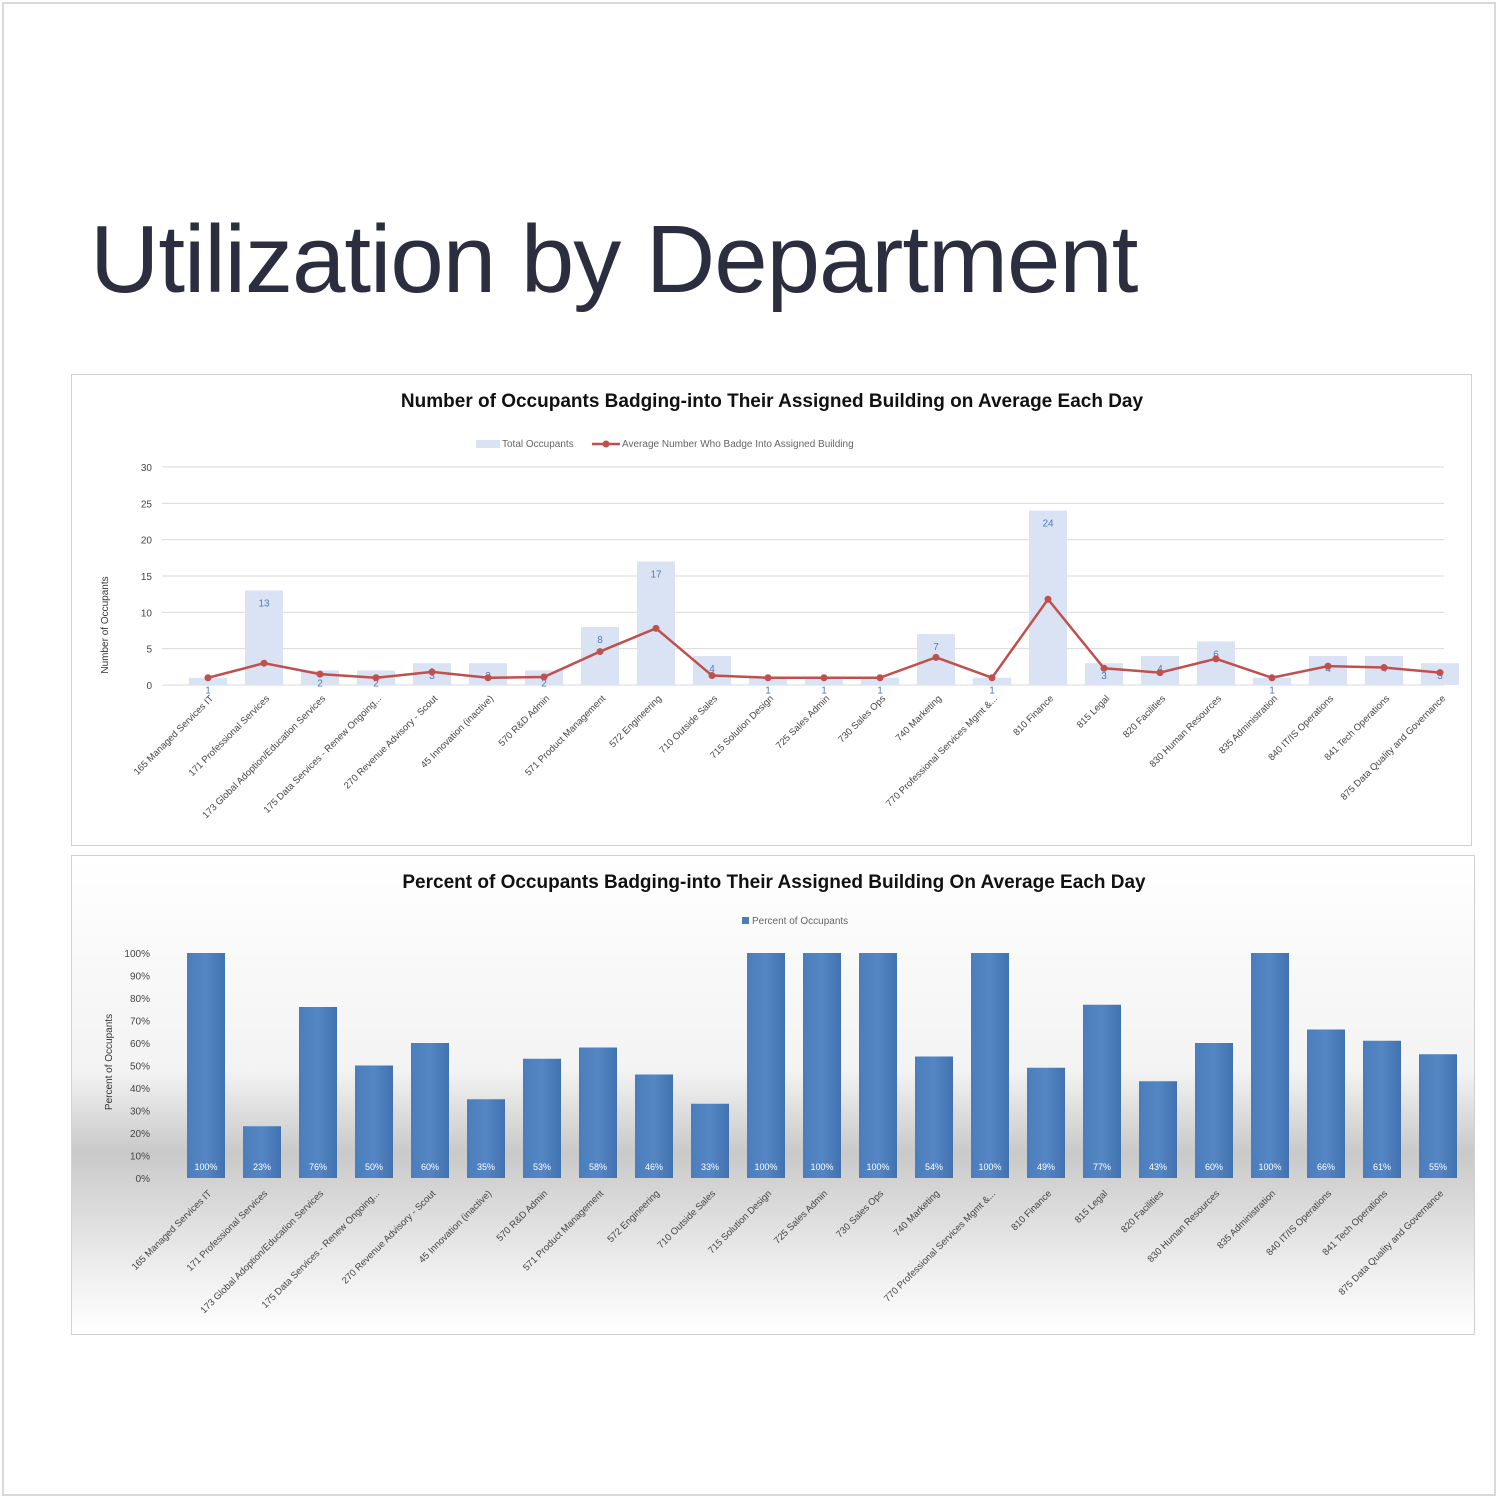 The image size is (1500, 1500). Describe the element at coordinates (147, 613) in the screenshot. I see `y-tick-label: 10` at that location.